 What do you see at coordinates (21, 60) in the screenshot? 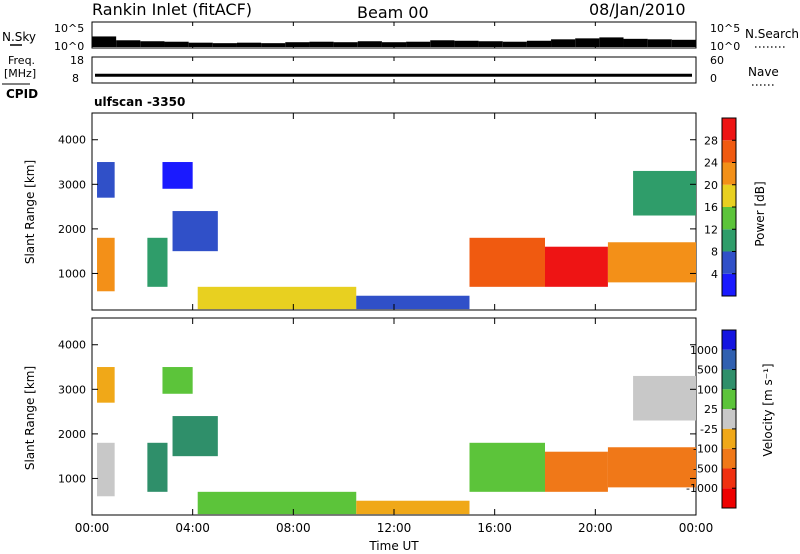
I see `freq-left-label-line1: Freq.` at bounding box center [21, 60].